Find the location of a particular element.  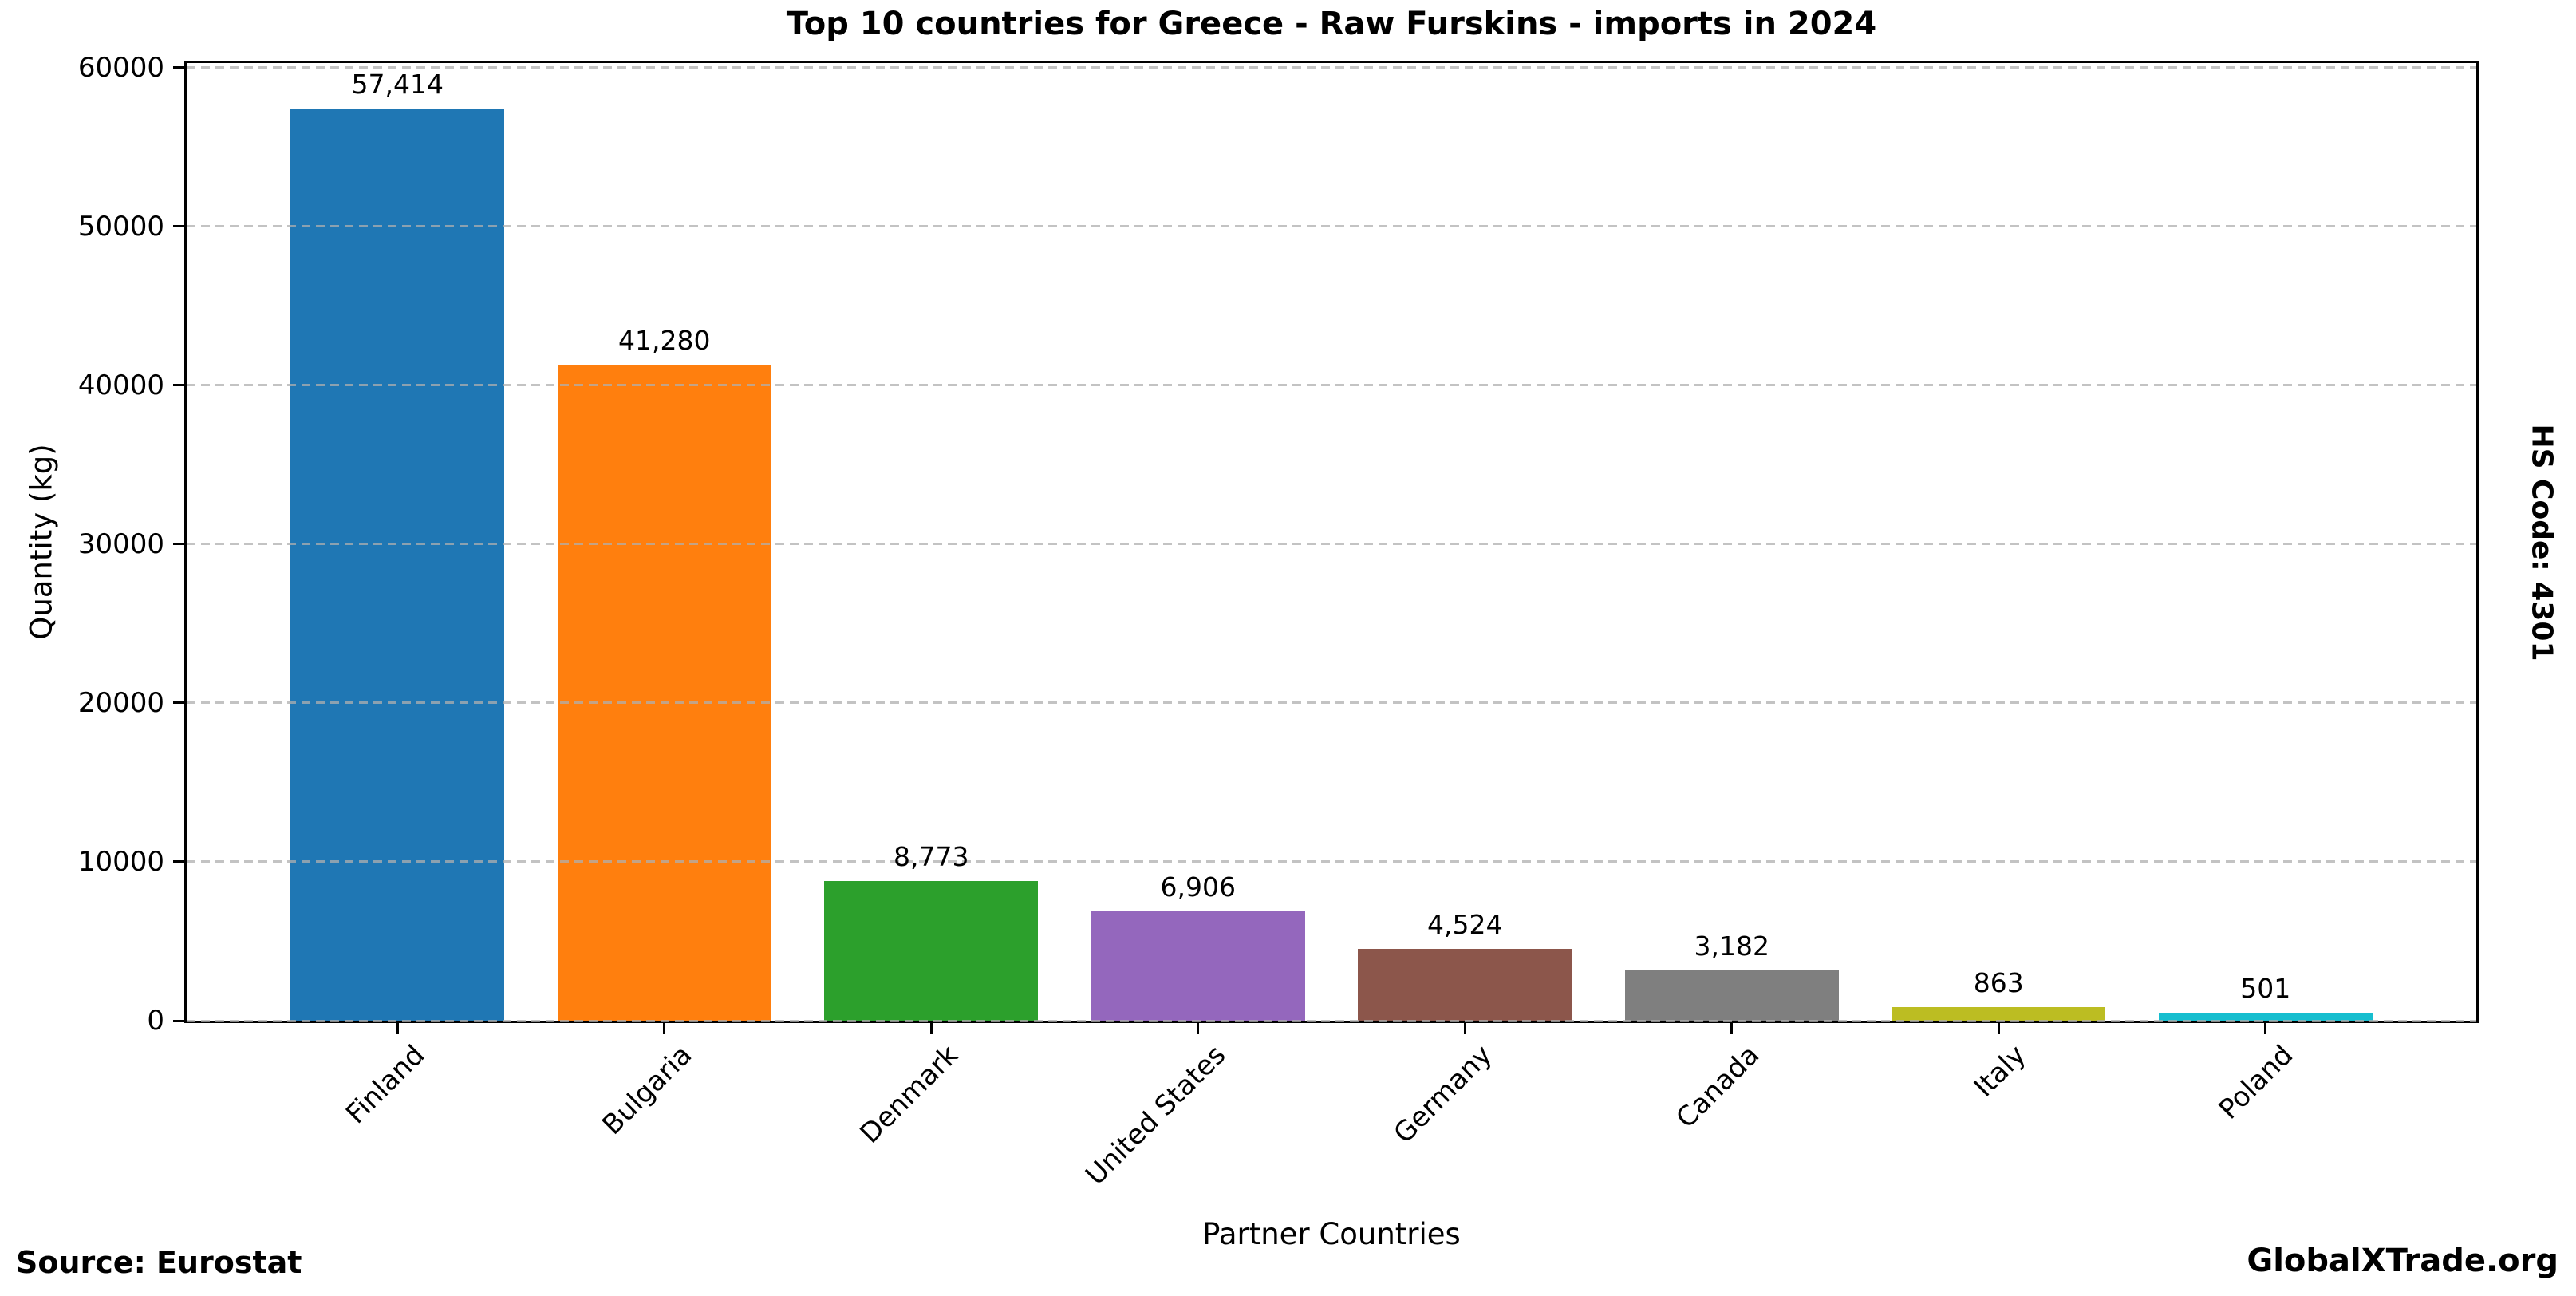

bar-value-label: 57,414 is located at coordinates (398, 85).